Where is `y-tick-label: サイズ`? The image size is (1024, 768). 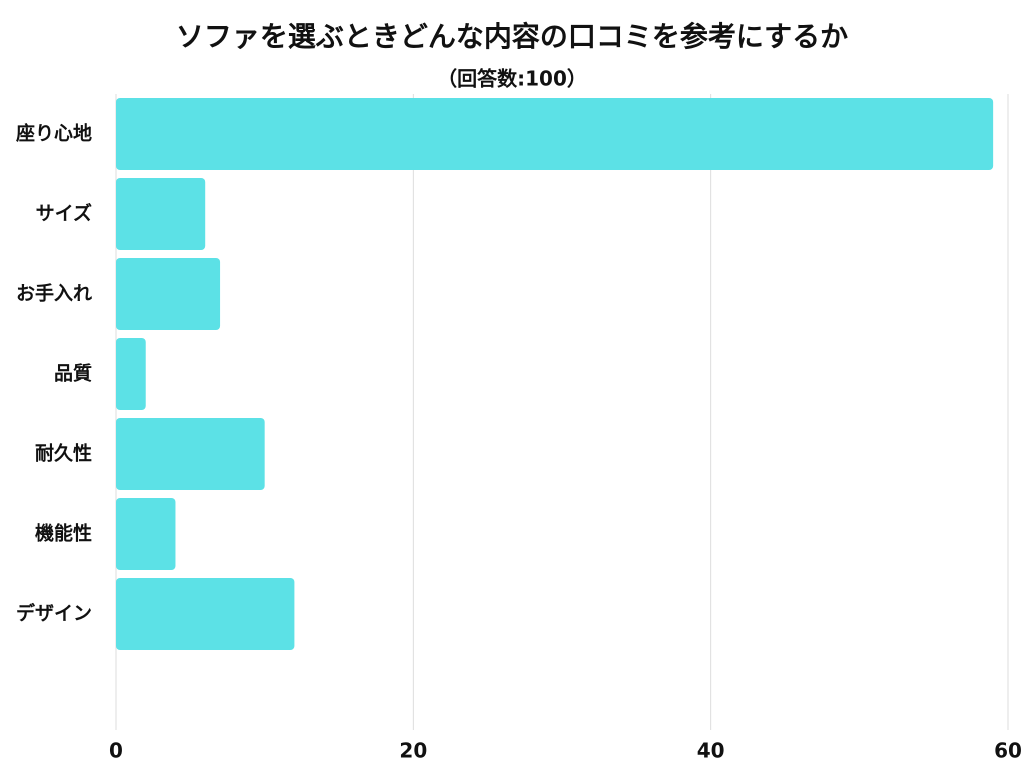 y-tick-label: サイズ is located at coordinates (64, 213).